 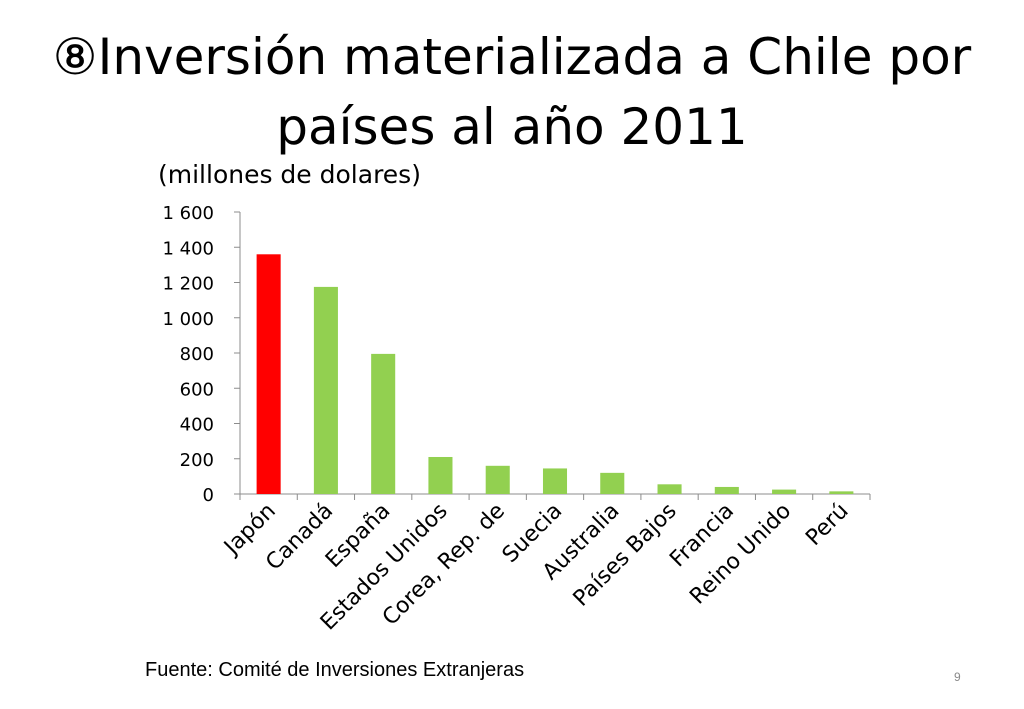 What do you see at coordinates (197, 425) in the screenshot?
I see `y-tick-label: 400` at bounding box center [197, 425].